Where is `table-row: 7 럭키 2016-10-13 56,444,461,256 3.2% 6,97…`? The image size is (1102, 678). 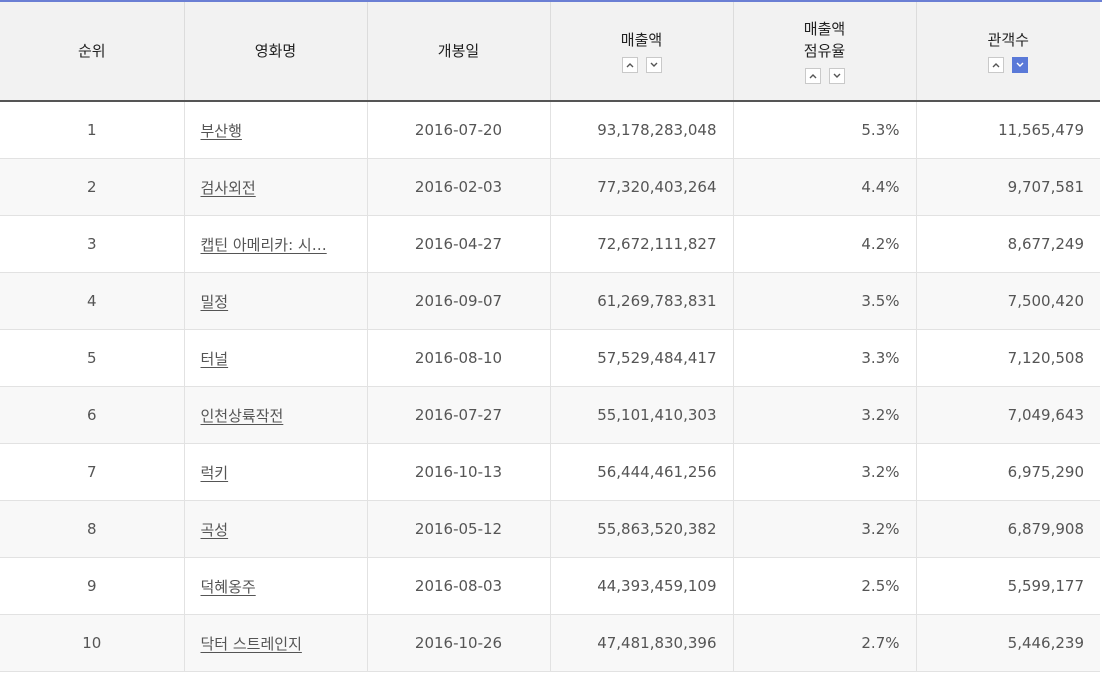
table-row: 7 럭키 2016-10-13 56,444,461,256 3.2% 6,97… is located at coordinates (550, 472).